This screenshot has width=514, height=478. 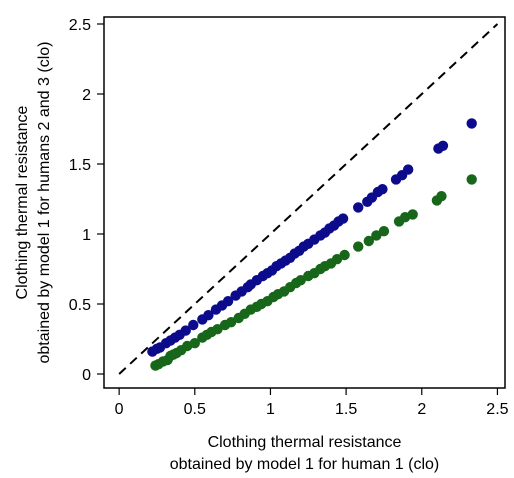 I want to click on x-tick-label: 0.5, so click(x=195, y=409).